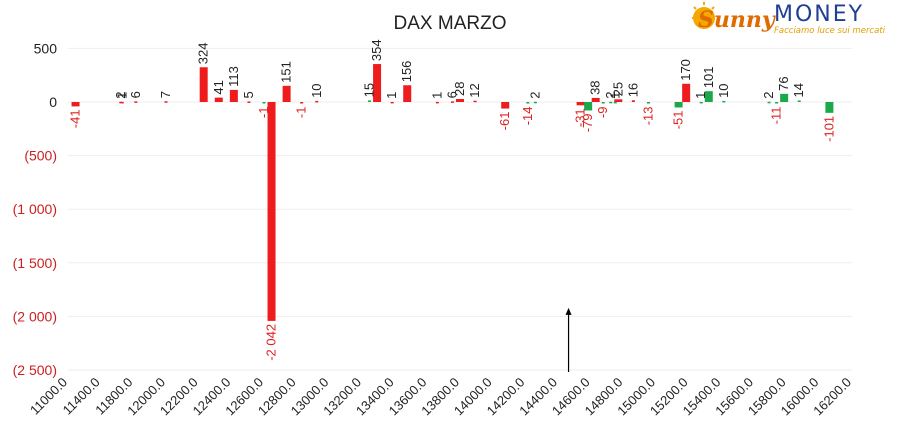 The width and height of the screenshot is (898, 445). What do you see at coordinates (828, 129) in the screenshot?
I see `data-label: -101` at bounding box center [828, 129].